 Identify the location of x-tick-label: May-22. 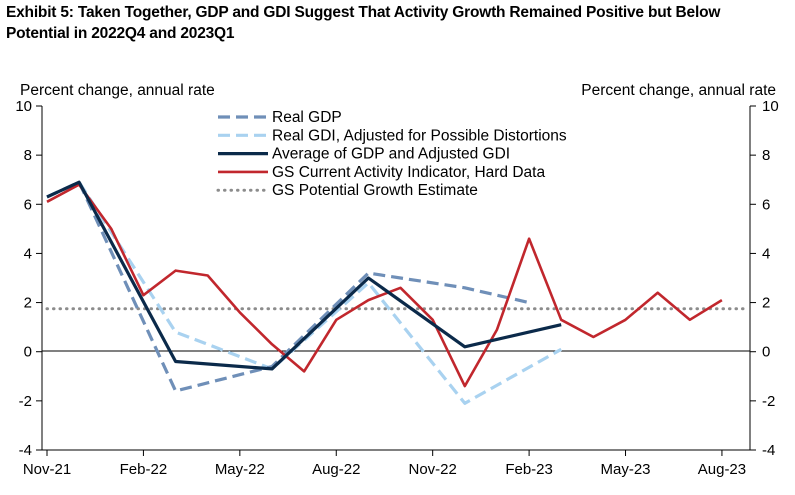
(240, 469).